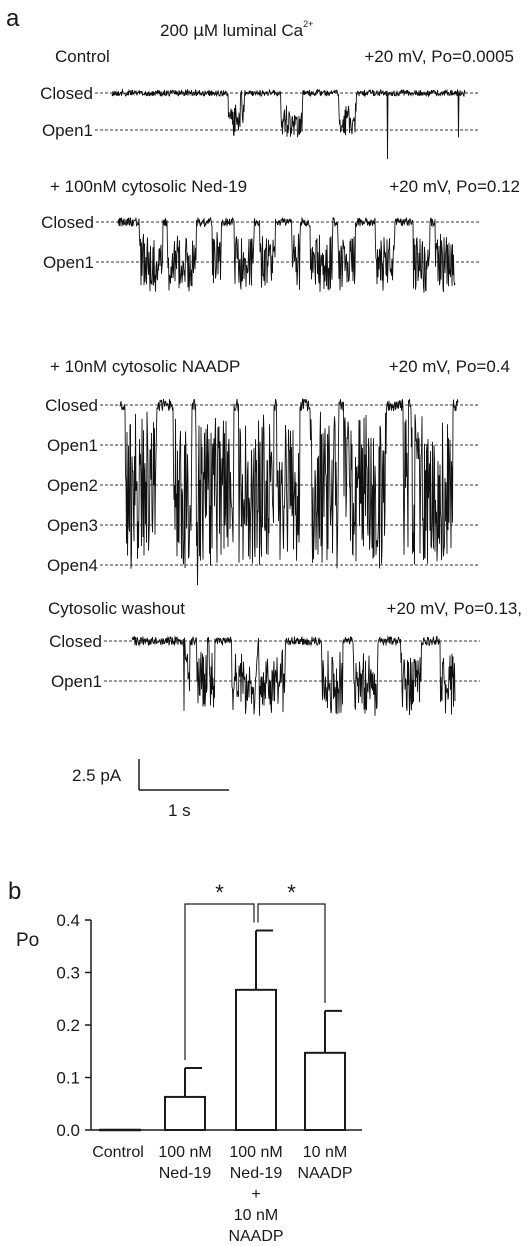  What do you see at coordinates (68, 1025) in the screenshot?
I see `y-tick-label: 0.2` at bounding box center [68, 1025].